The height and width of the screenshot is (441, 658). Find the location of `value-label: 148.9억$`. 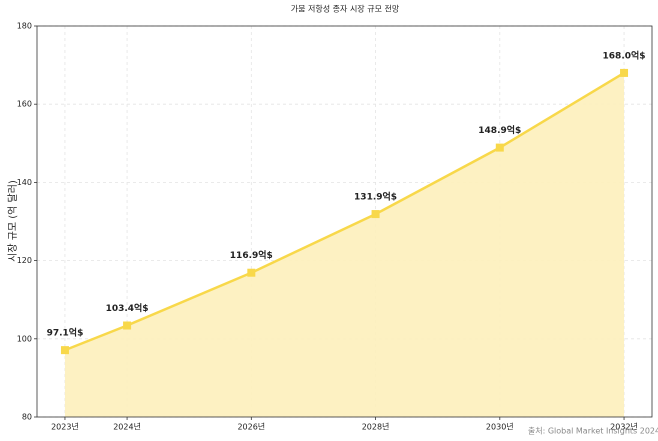

value-label: 148.9억$ is located at coordinates (499, 130).